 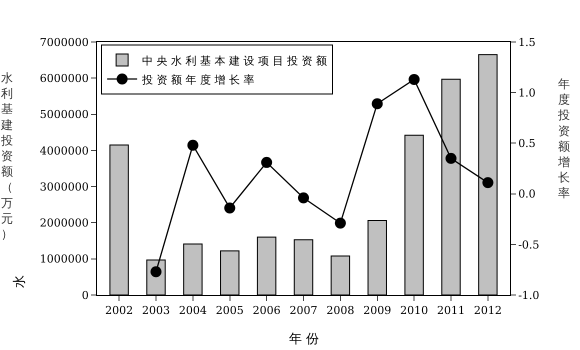 I want to click on x-tick-label: 2008, so click(x=340, y=311).